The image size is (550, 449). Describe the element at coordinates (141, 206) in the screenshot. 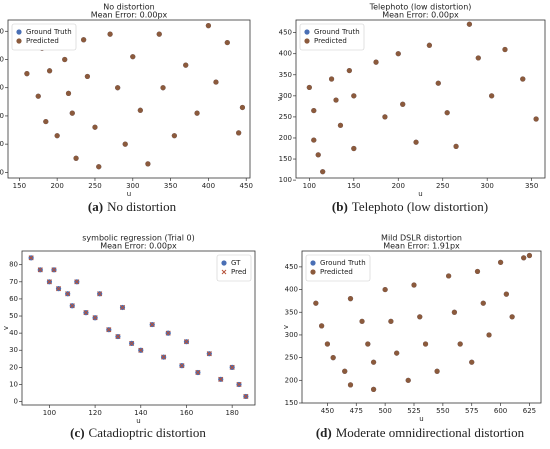

I see `caption-text: No distortion` at that location.